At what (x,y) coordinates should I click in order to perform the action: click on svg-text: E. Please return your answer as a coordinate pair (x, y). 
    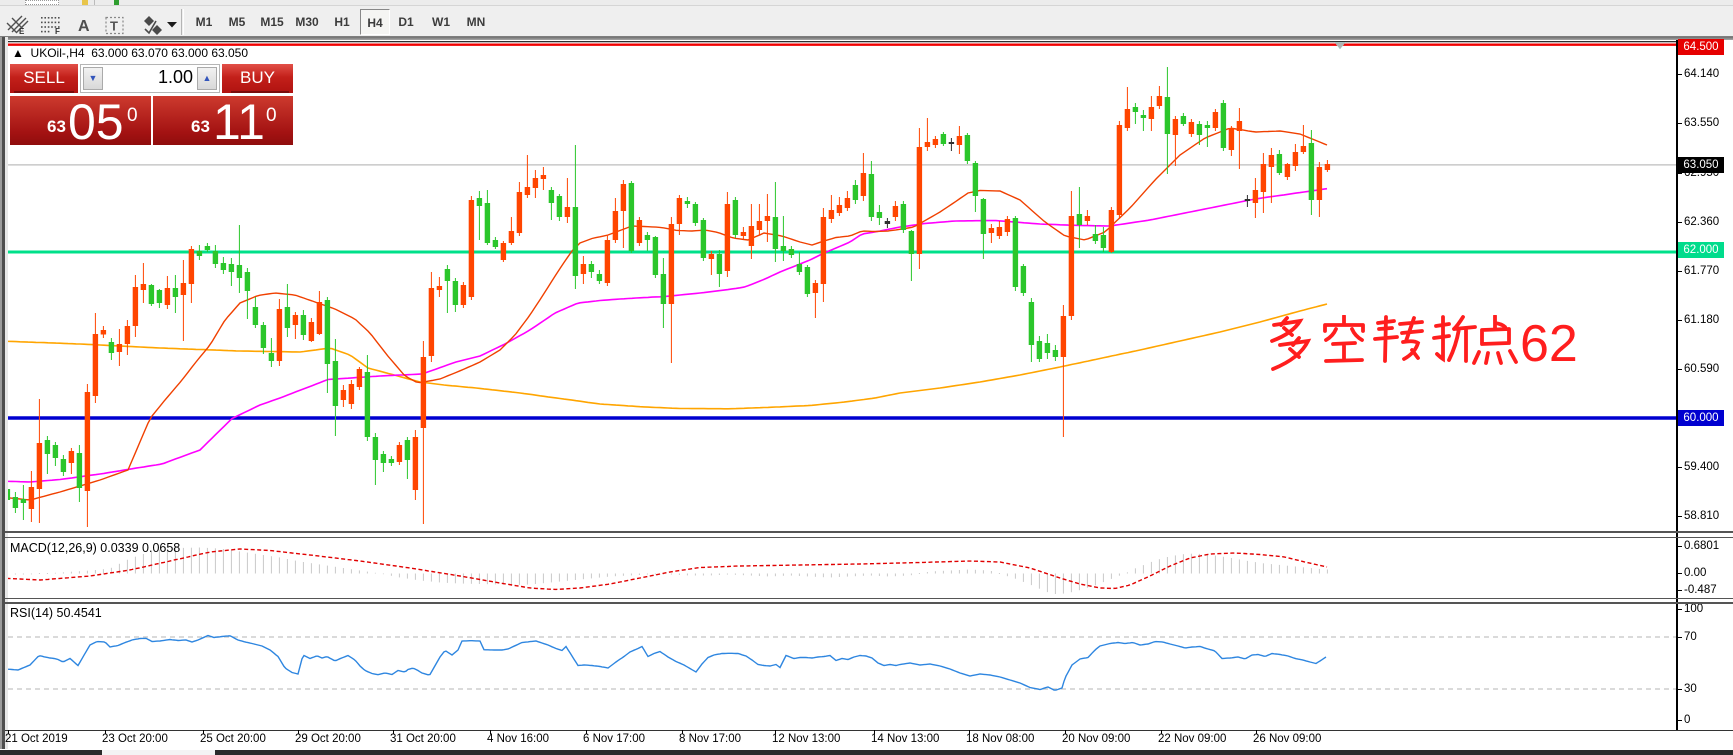
    Looking at the image, I should click on (22, 31).